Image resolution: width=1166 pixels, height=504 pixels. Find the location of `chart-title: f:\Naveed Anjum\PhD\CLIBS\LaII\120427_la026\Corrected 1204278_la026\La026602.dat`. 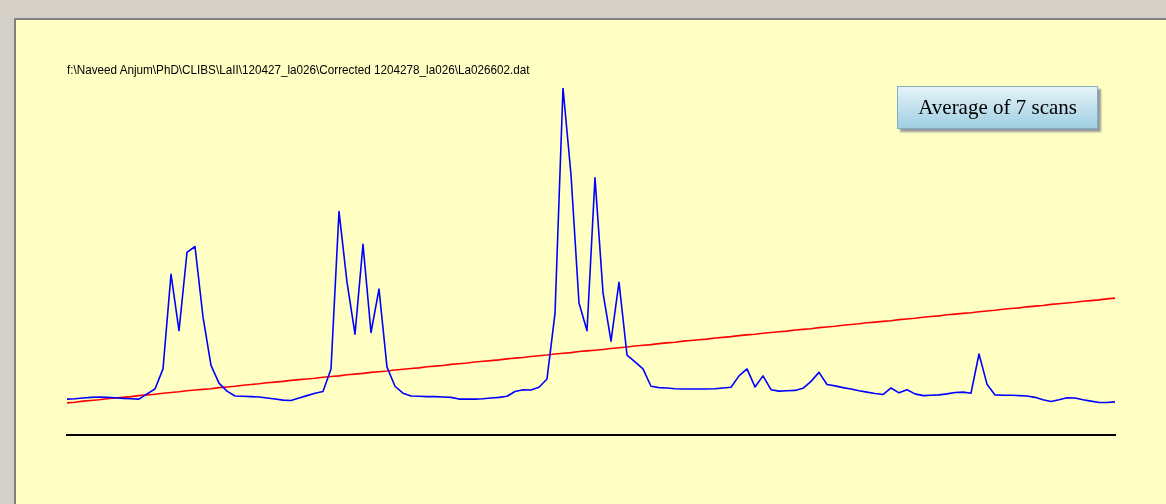

chart-title: f:\Naveed Anjum\PhD\CLIBS\LaII\120427_la026\Corrected 1204278_la026\La026602.dat is located at coordinates (298, 69).